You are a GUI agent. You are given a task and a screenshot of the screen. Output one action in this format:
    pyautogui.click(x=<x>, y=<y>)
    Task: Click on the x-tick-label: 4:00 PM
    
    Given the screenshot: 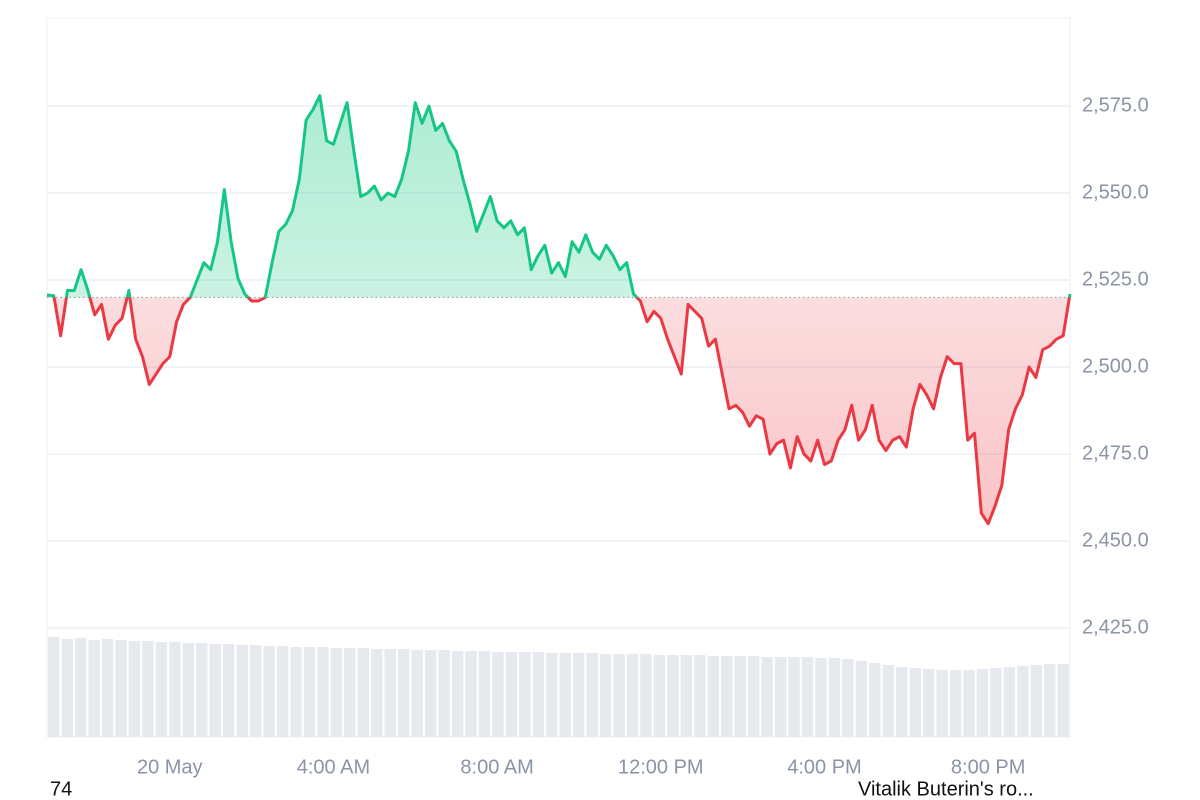 What is the action you would take?
    pyautogui.click(x=824, y=767)
    